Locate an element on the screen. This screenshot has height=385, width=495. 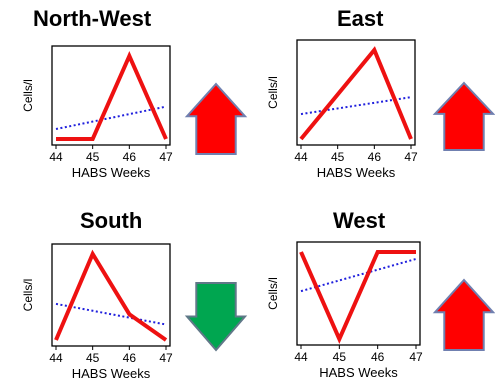
green-down-arrow-icon is located at coordinates (216, 317).